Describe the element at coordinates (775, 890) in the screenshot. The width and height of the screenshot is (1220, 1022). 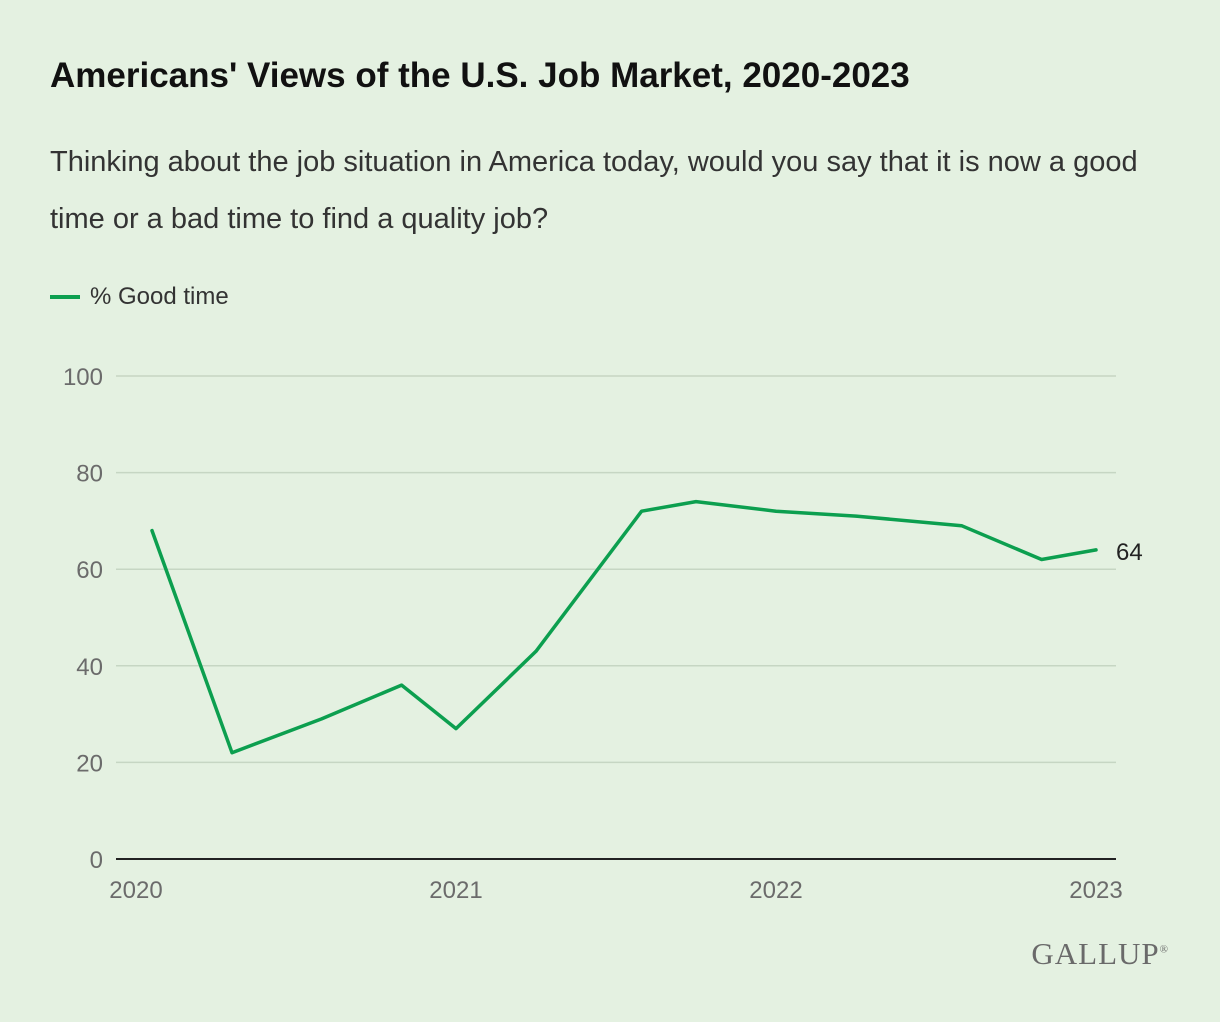
I see `x-tick-label: 2022` at that location.